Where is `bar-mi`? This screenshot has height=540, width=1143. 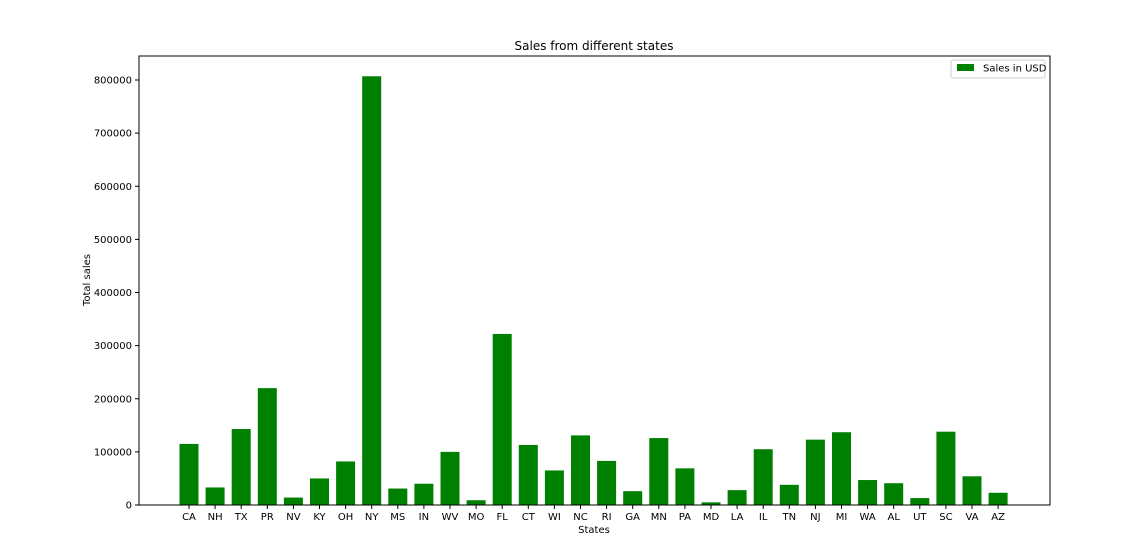
bar-mi is located at coordinates (841, 468).